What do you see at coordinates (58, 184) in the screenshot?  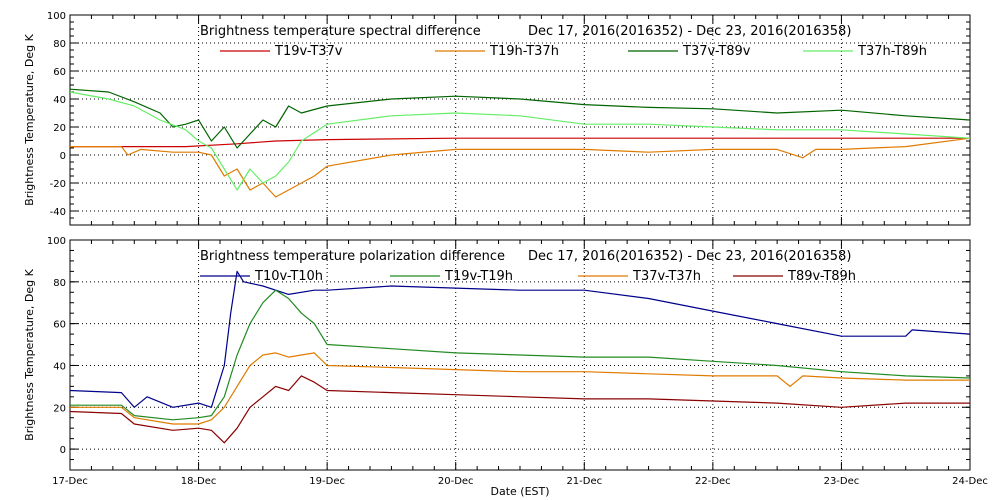 I see `y-tick-label: -20` at bounding box center [58, 184].